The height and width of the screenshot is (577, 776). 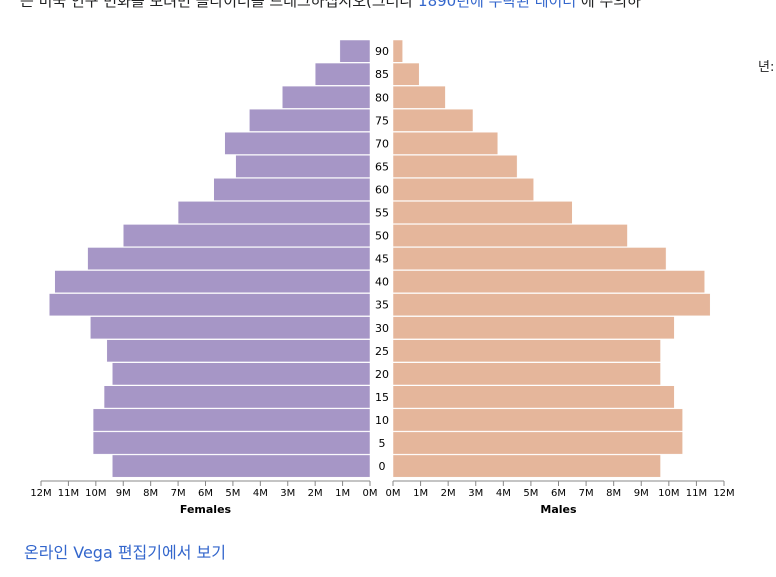 What do you see at coordinates (641, 493) in the screenshot?
I see `males-tick-label-9M: 9M` at bounding box center [641, 493].